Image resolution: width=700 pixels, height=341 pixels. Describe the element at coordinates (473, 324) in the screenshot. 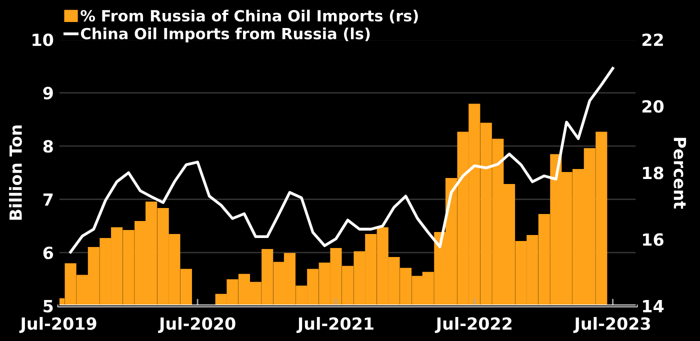

I see `x-tick-label: Jul-2022` at that location.